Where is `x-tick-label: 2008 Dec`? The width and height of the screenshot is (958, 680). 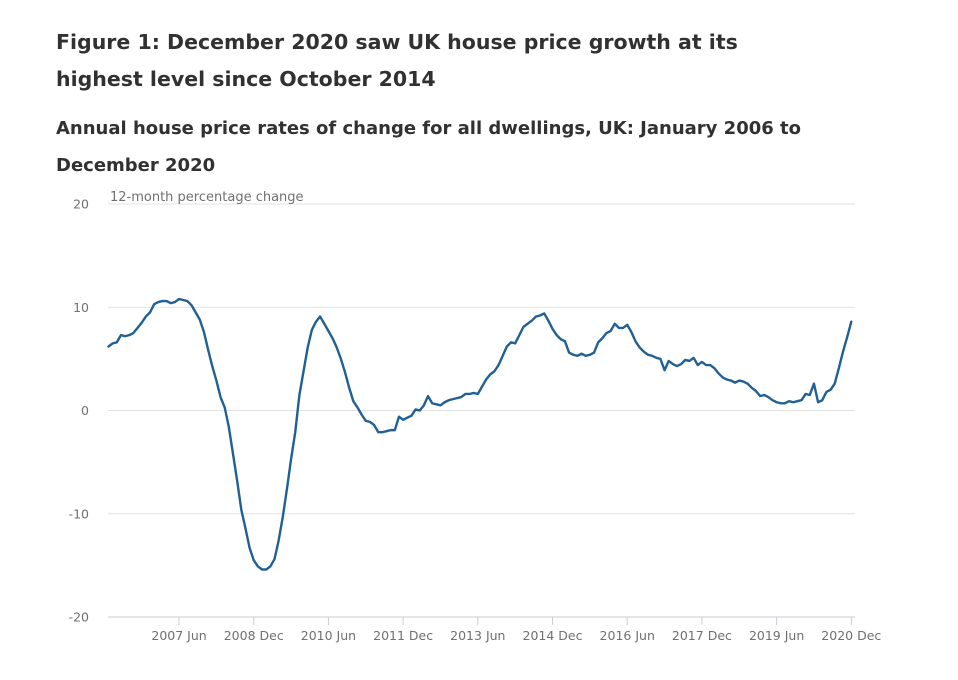 x-tick-label: 2008 Dec is located at coordinates (254, 635).